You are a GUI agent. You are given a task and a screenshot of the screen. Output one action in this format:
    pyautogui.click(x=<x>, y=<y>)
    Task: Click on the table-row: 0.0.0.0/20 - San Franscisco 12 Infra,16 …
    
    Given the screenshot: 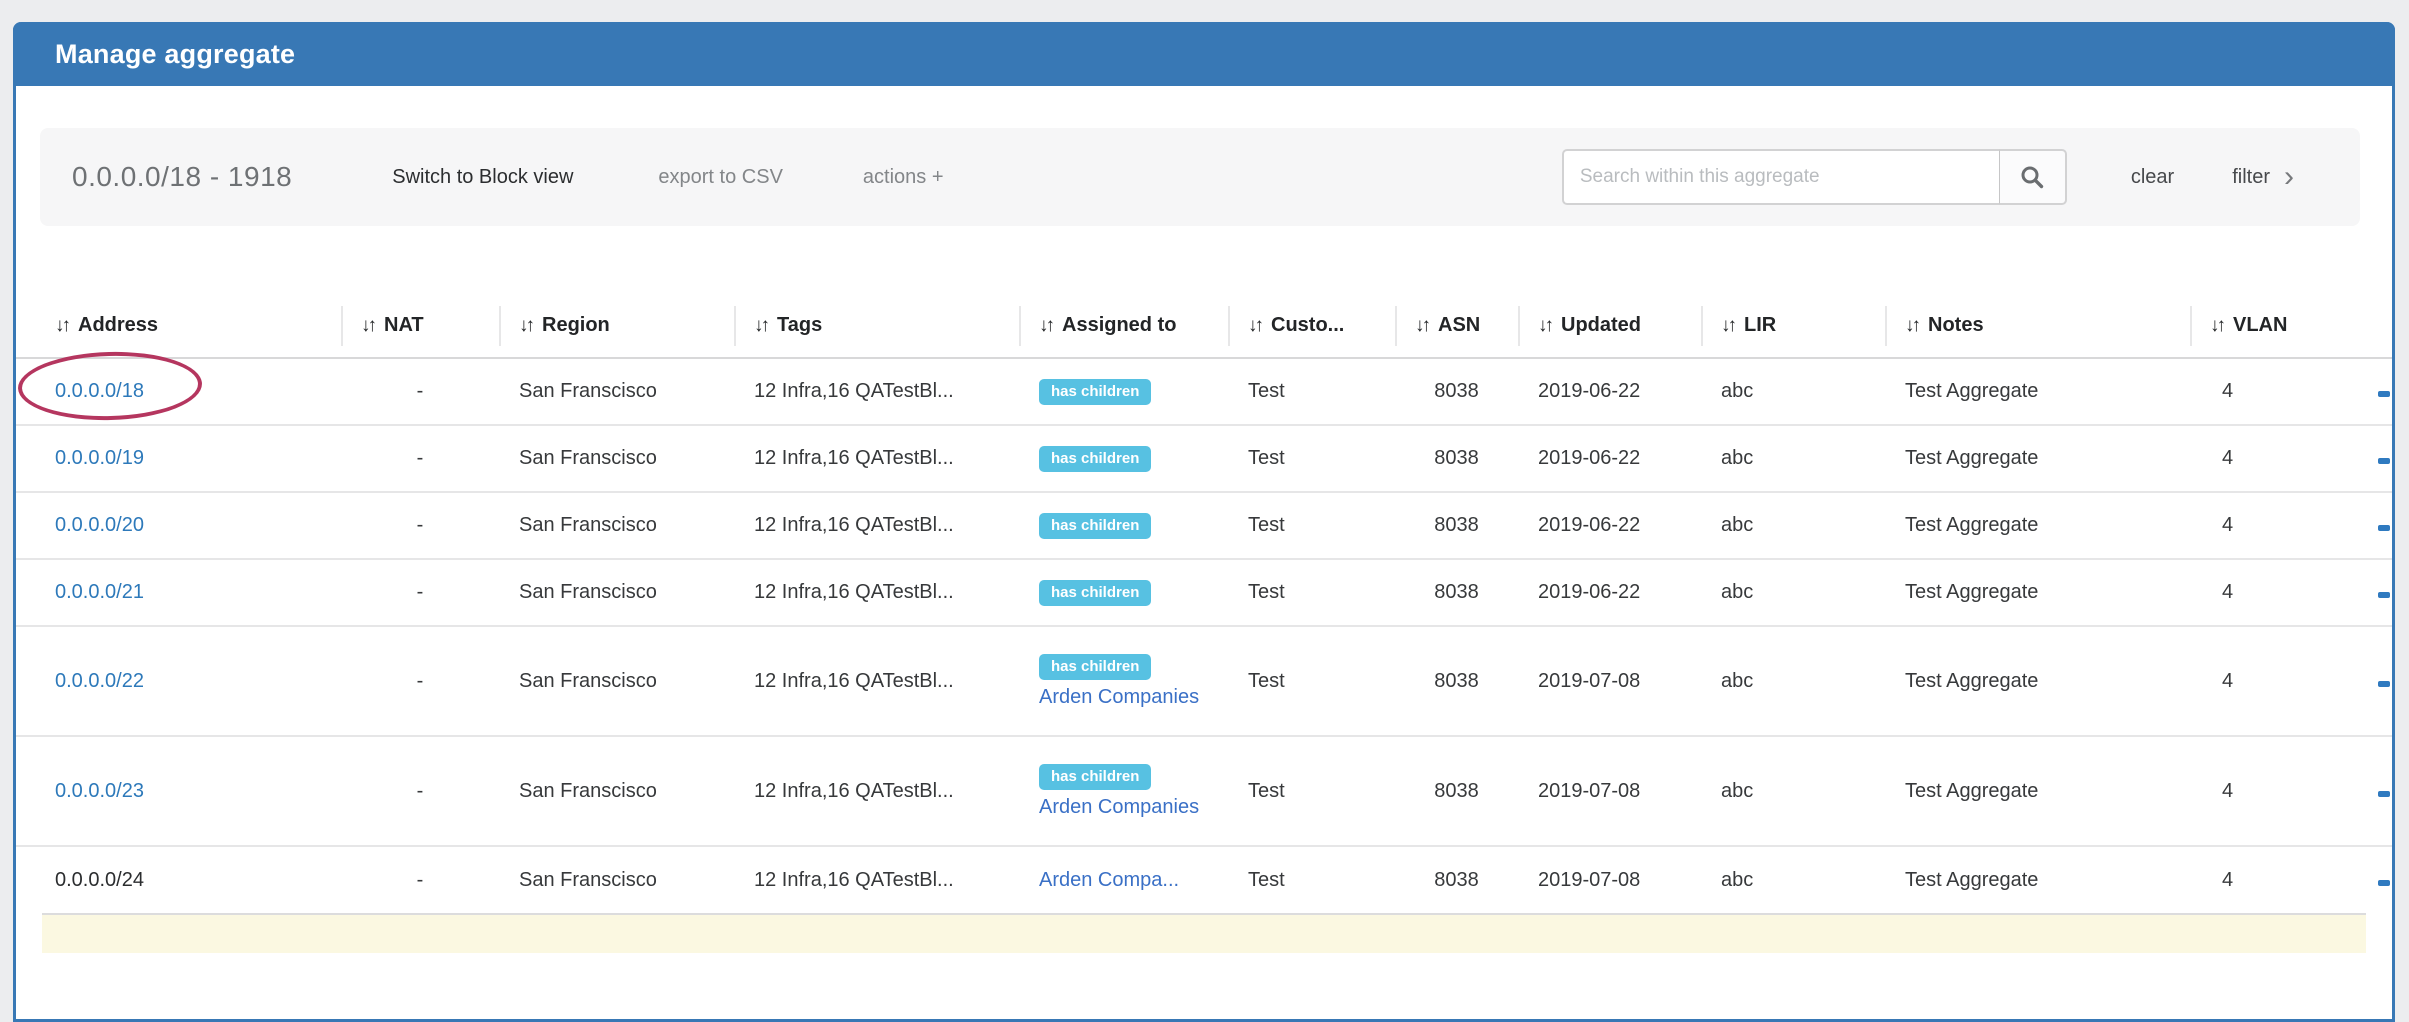 What is the action you would take?
    pyautogui.click(x=1204, y=525)
    